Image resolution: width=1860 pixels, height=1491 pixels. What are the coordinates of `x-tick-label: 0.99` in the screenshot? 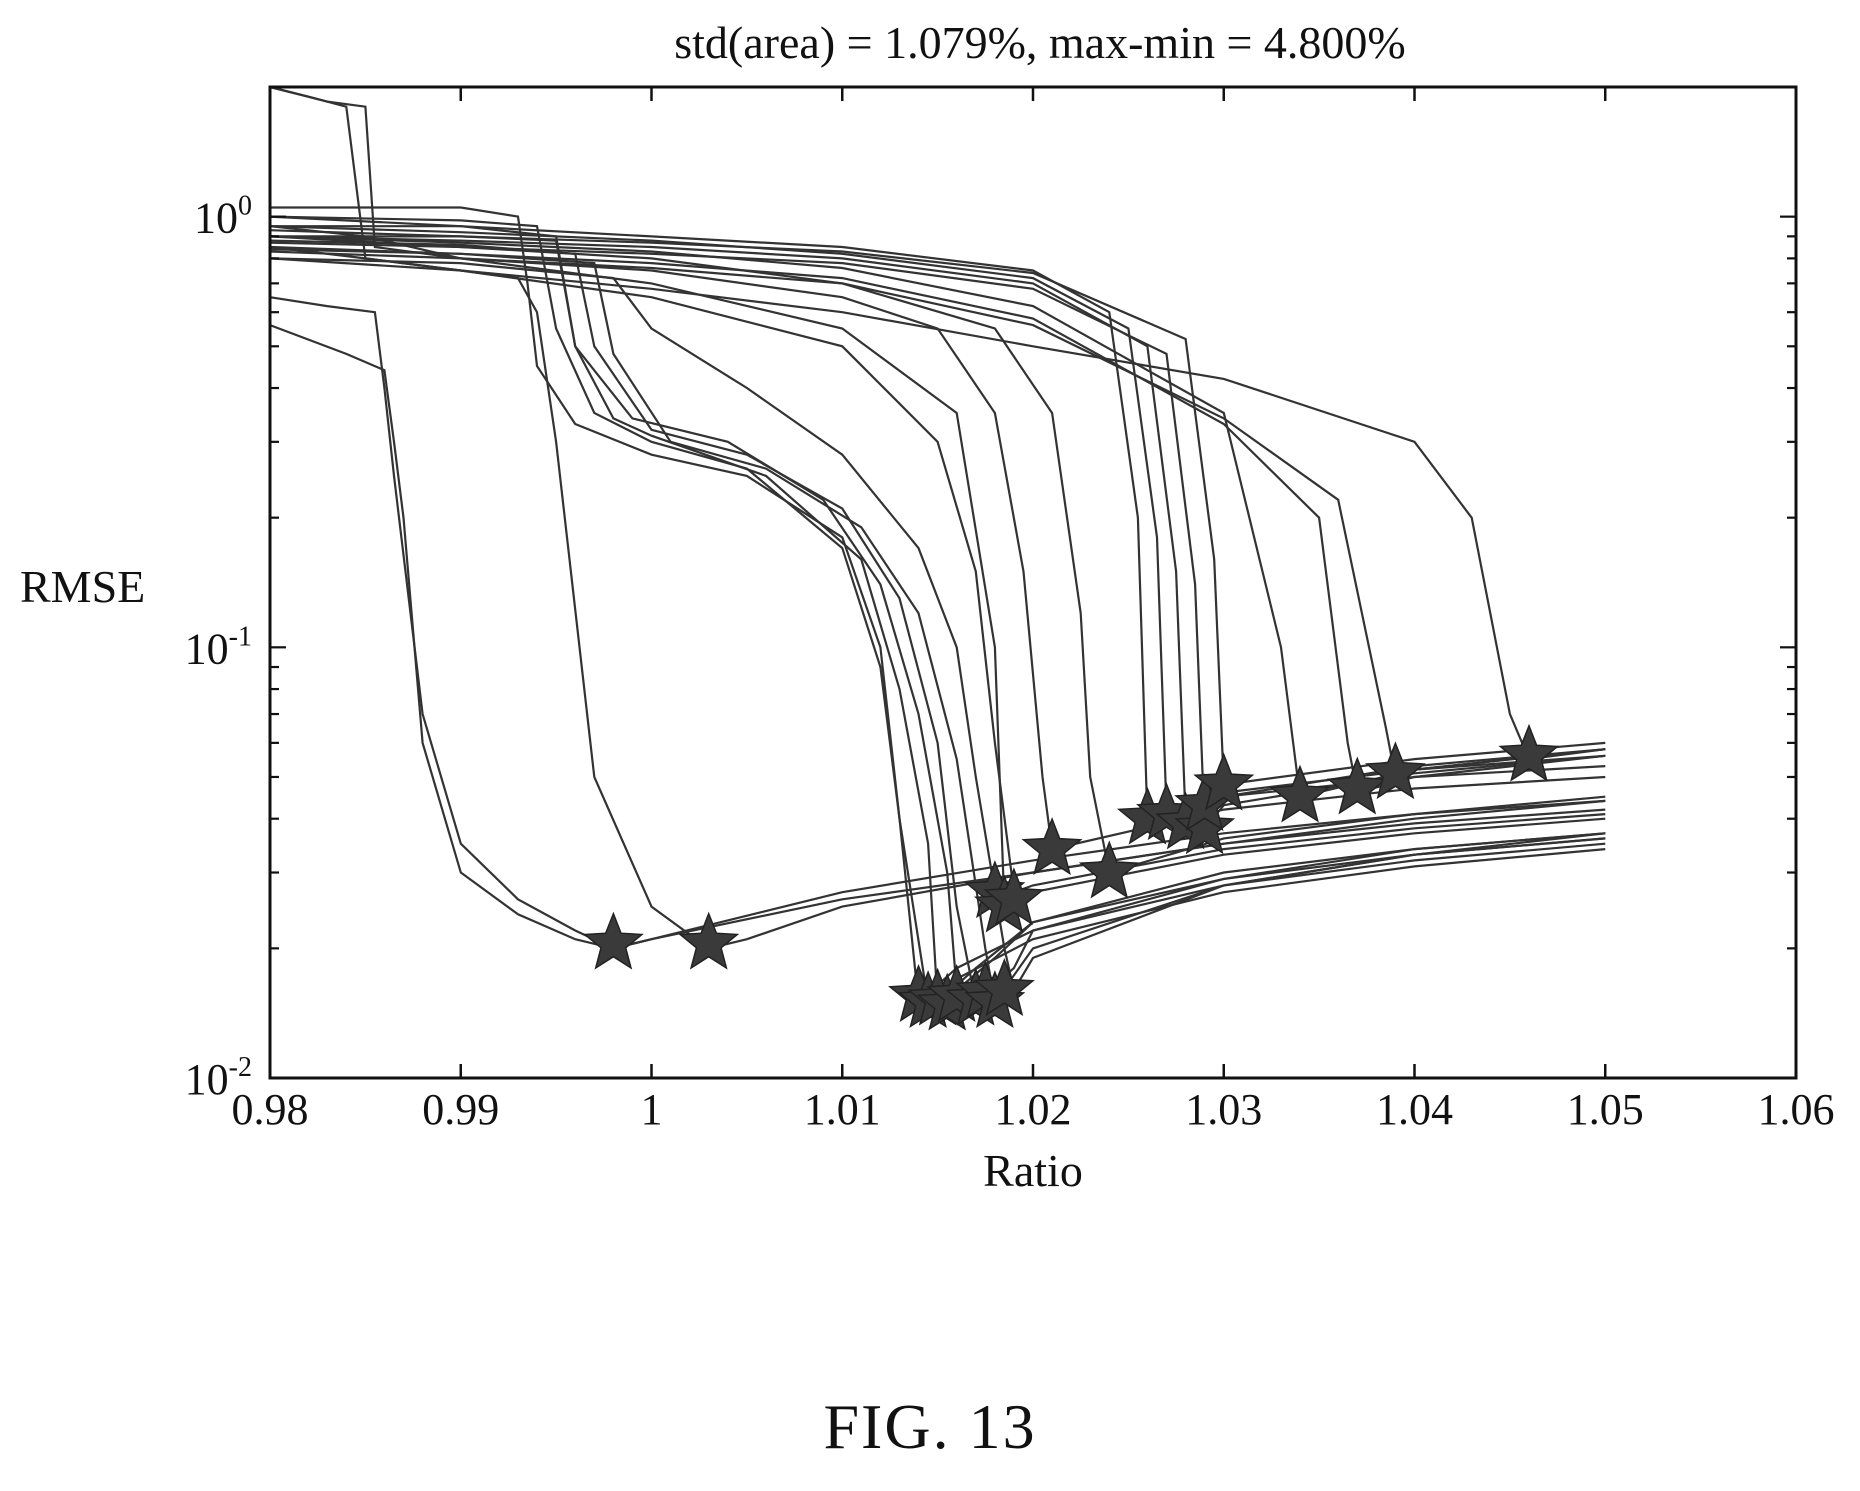 It's located at (460, 1109).